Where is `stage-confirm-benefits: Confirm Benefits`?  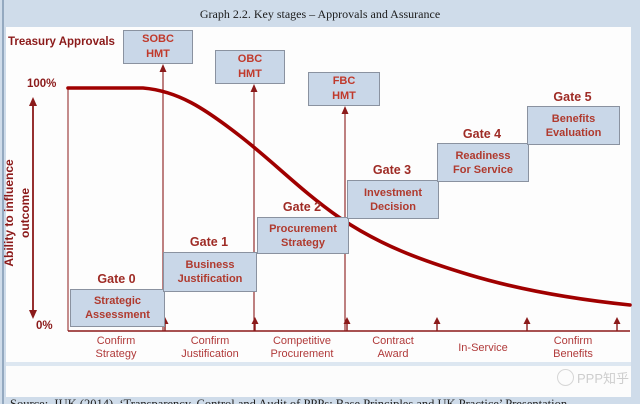 stage-confirm-benefits: Confirm Benefits is located at coordinates (573, 348).